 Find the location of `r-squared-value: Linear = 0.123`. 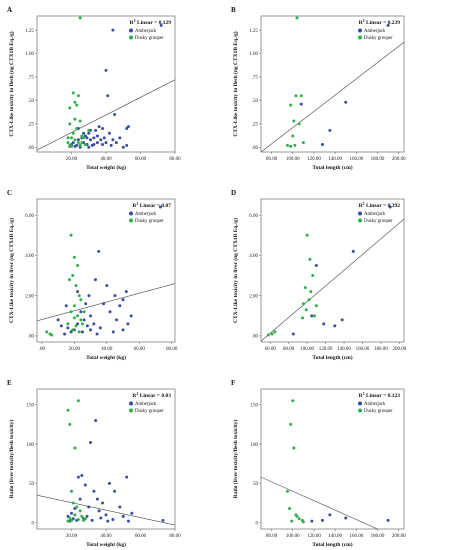

r-squared-value: Linear = 0.123 is located at coordinates (383, 396).